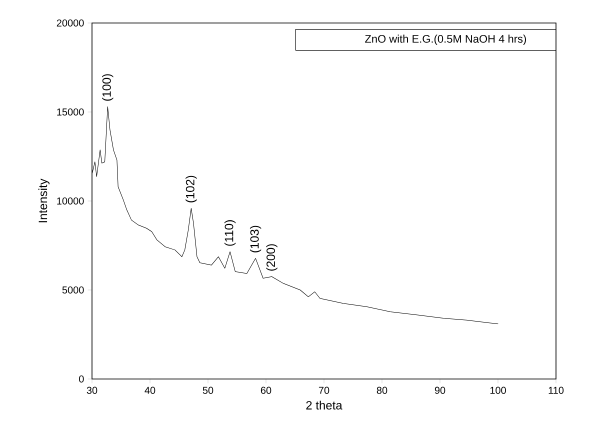 The image size is (599, 437). What do you see at coordinates (230, 233) in the screenshot?
I see `annotation: (110)` at bounding box center [230, 233].